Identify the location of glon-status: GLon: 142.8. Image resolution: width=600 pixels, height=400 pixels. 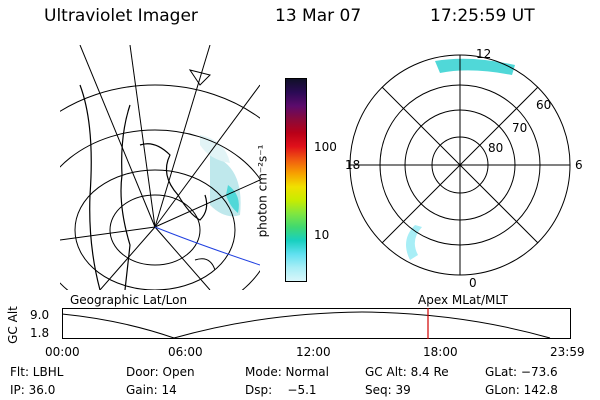
(521, 390).